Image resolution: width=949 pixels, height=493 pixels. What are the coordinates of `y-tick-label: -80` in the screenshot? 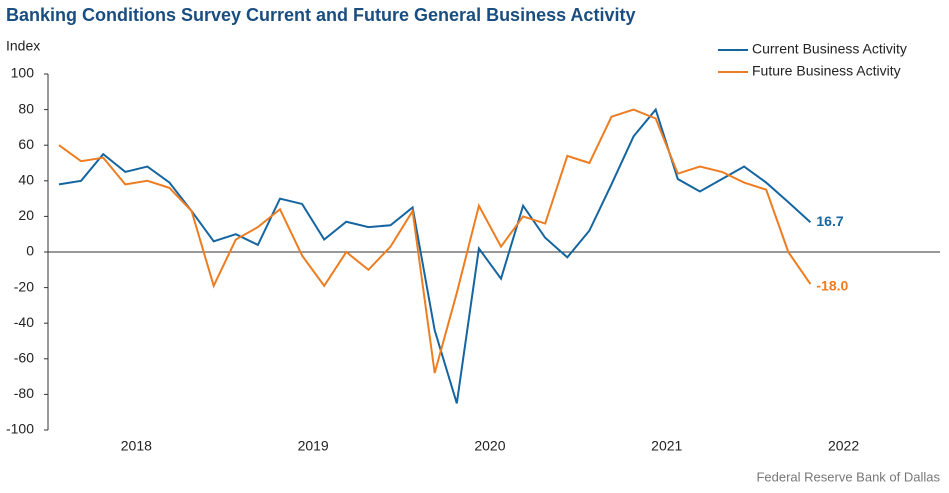 It's located at (24, 393).